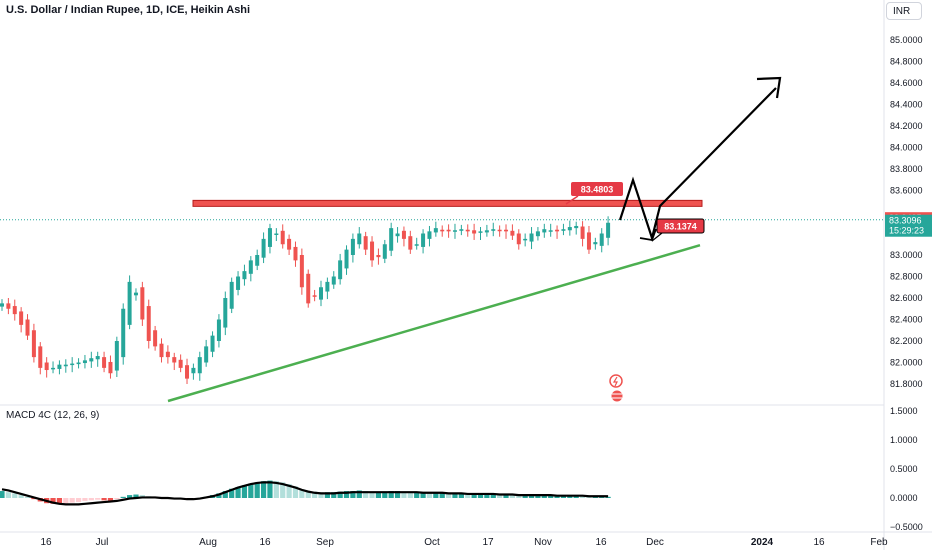 This screenshot has width=932, height=550. Describe the element at coordinates (906, 105) in the screenshot. I see `price-tick-label: 84.4000` at that location.